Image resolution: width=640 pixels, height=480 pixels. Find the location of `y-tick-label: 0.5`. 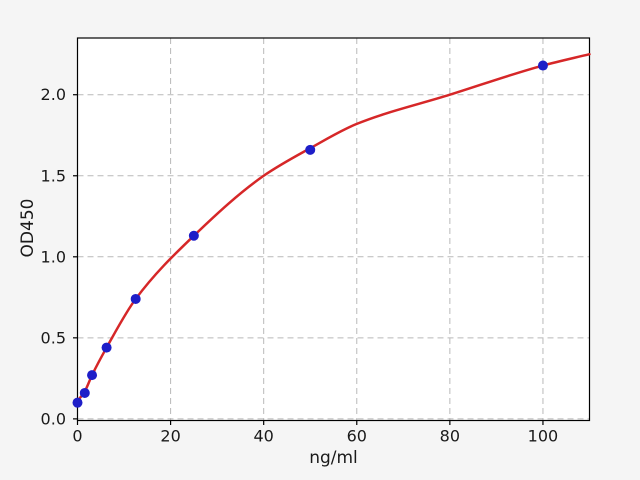

y-tick-label: 0.5 is located at coordinates (53, 337).